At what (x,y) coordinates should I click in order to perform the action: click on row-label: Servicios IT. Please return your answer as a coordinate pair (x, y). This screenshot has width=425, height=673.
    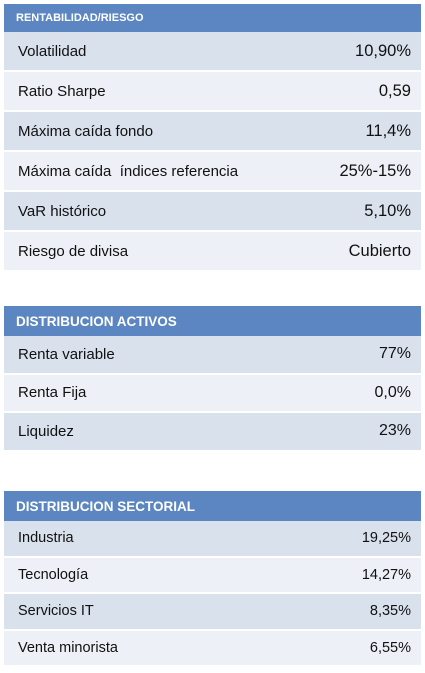
    Looking at the image, I should click on (56, 611).